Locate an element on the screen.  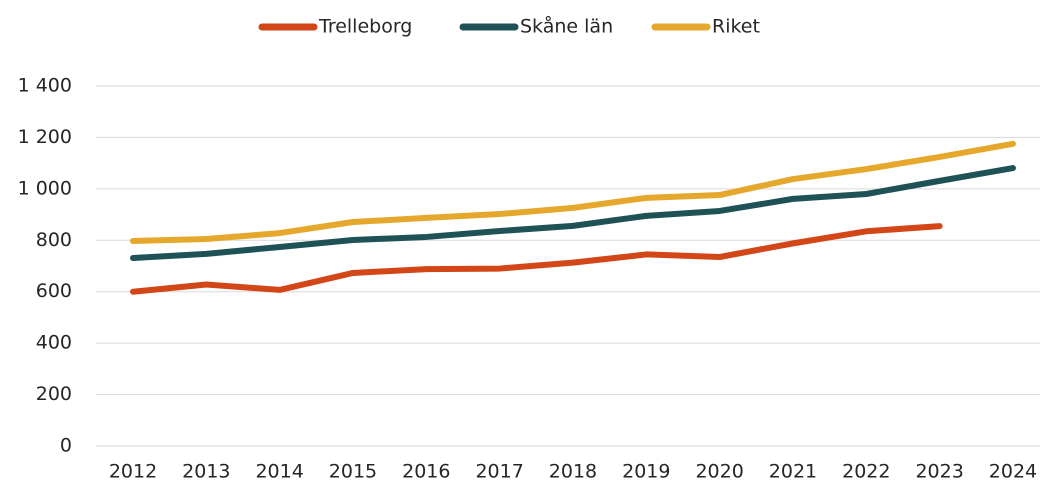
x-tick-label: 2017 is located at coordinates (499, 472).